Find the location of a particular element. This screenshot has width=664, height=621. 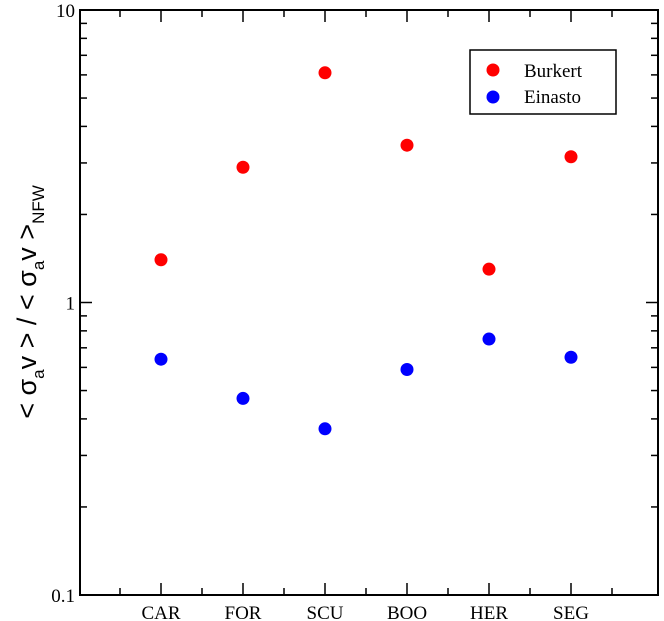

y-tick-label: 0.1 is located at coordinates (63, 596).